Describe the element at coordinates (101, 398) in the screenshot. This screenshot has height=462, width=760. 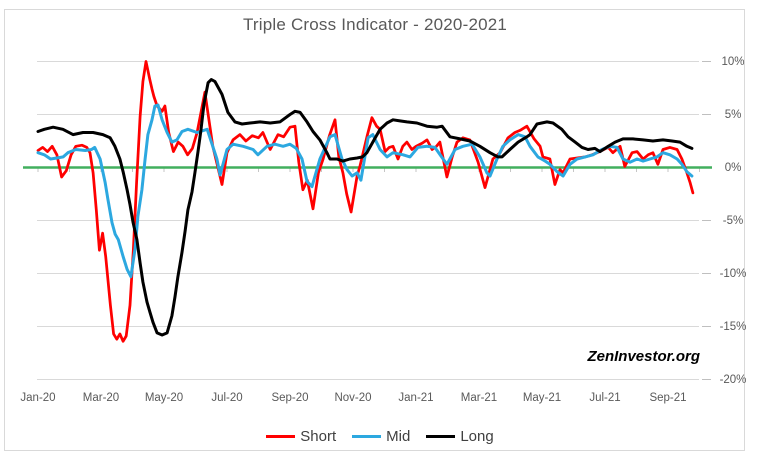
I see `x-axis-label: Mar-20` at that location.